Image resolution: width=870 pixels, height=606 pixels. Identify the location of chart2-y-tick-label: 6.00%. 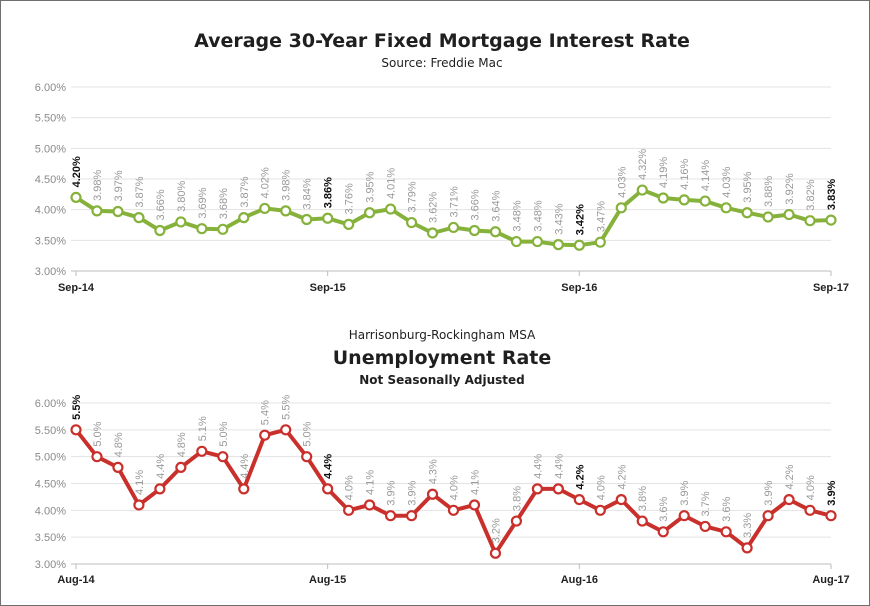
(50, 404).